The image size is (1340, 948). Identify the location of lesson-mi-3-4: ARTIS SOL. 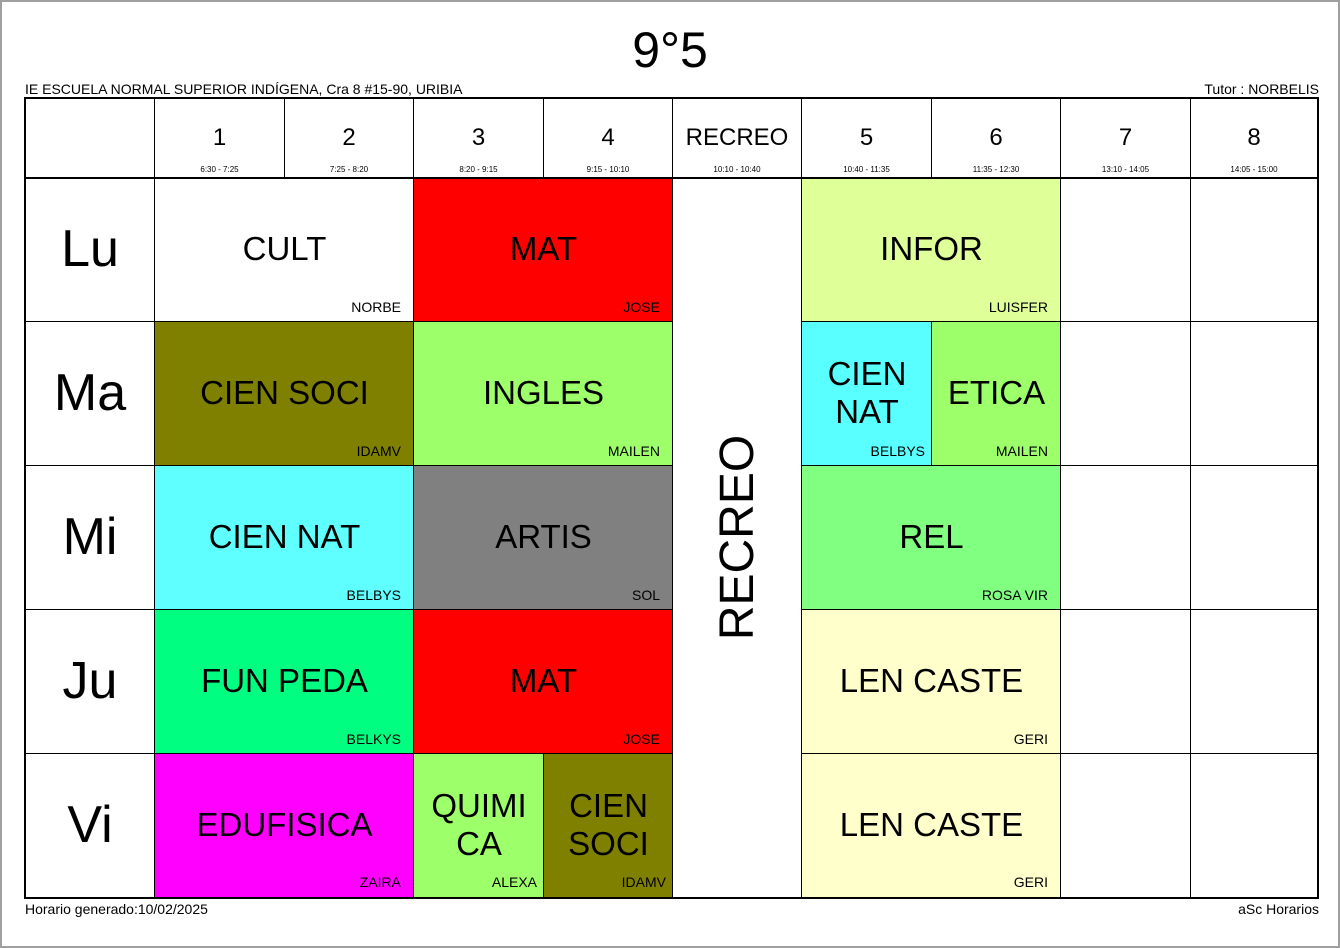
(543, 538).